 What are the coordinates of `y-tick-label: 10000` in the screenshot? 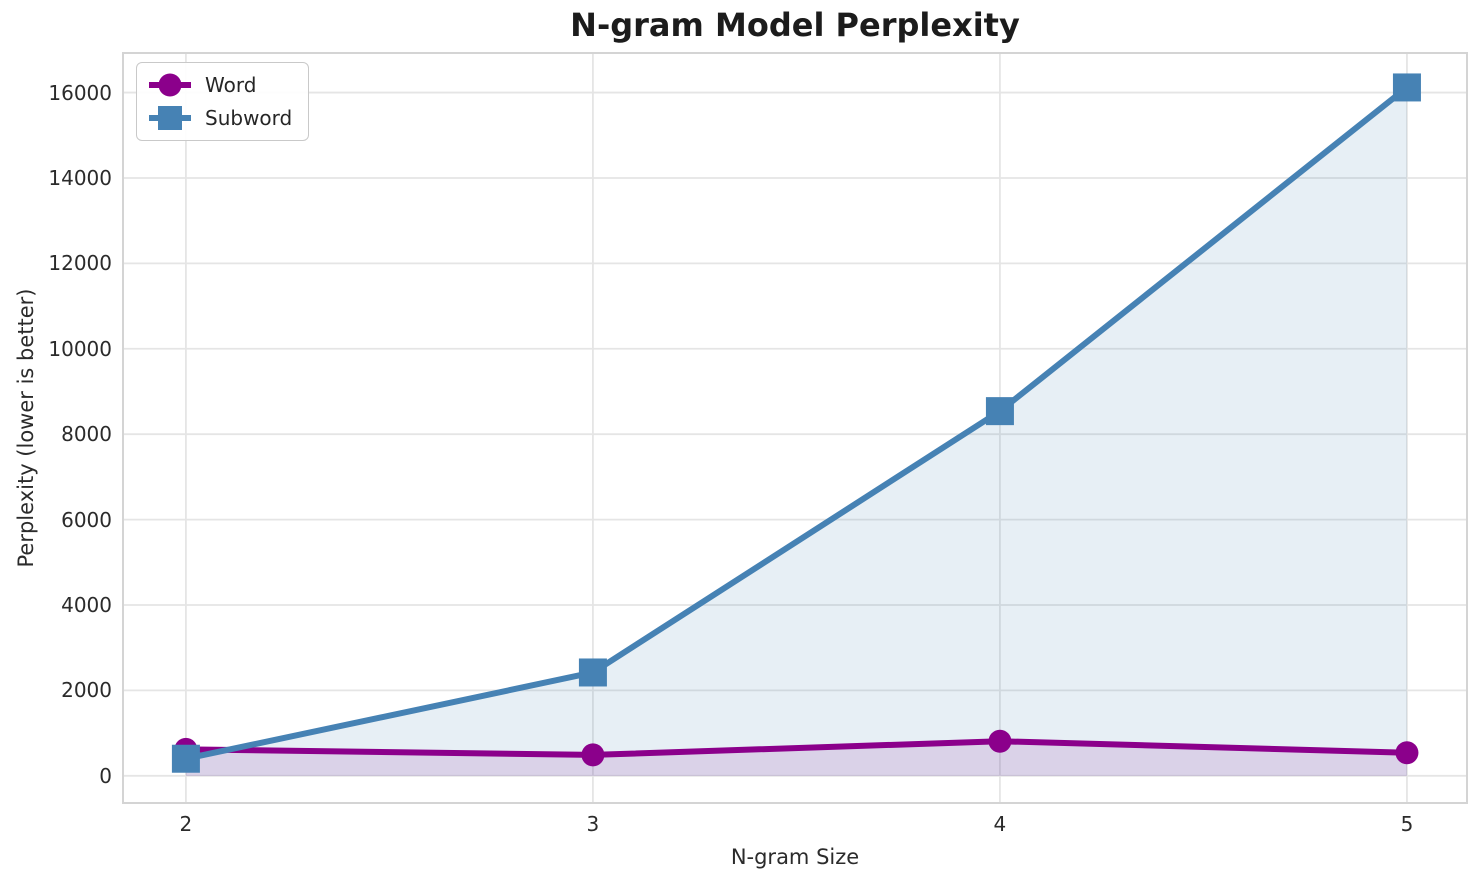 It's located at (80, 348).